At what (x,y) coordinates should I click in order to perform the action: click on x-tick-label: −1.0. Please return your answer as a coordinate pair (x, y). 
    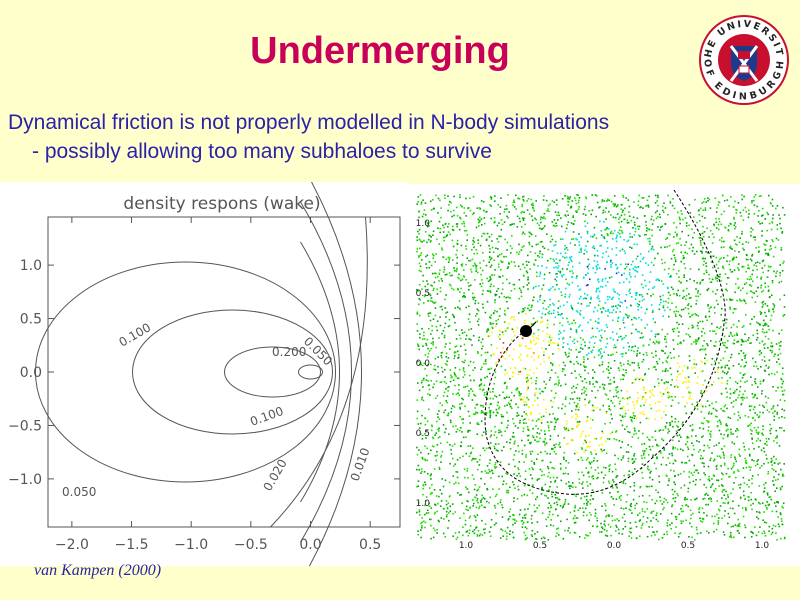
    Looking at the image, I should click on (191, 545).